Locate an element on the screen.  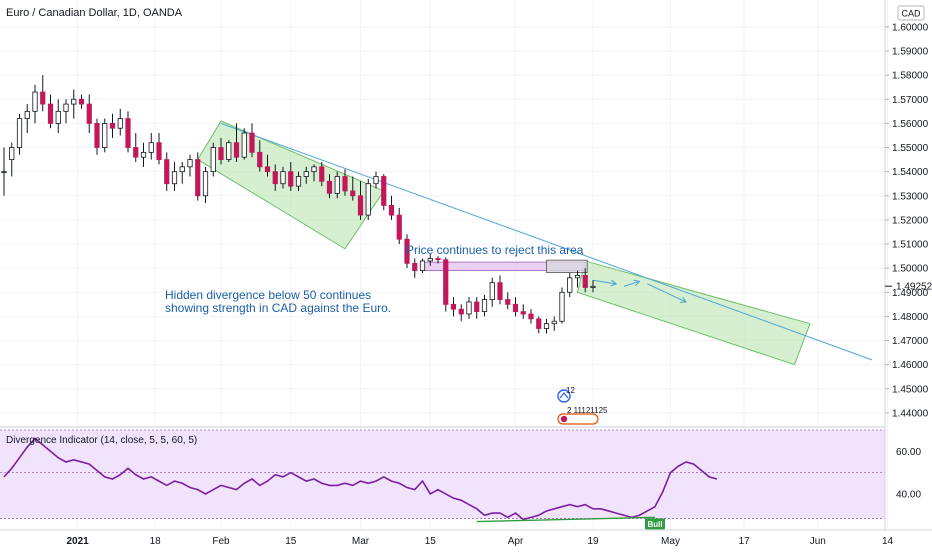
bull-label: Bull is located at coordinates (654, 524).